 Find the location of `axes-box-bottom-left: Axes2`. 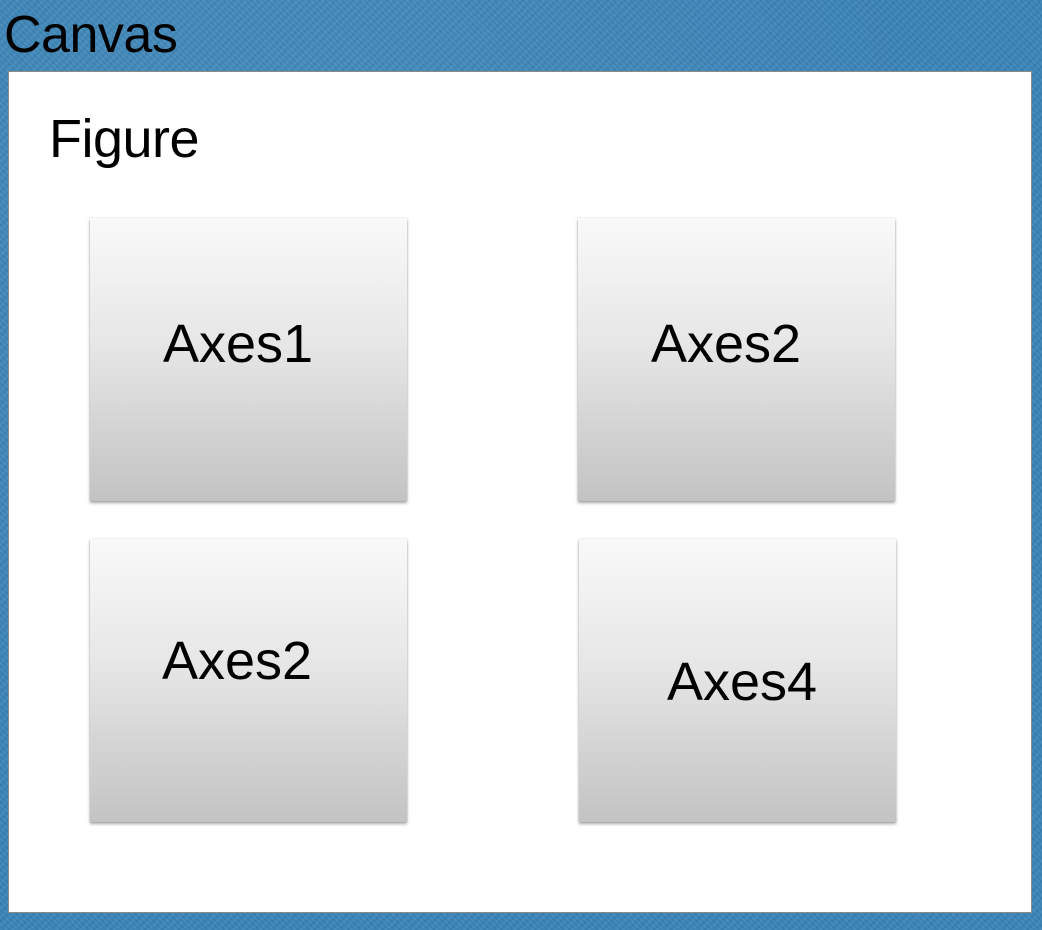

axes-box-bottom-left: Axes2 is located at coordinates (248, 680).